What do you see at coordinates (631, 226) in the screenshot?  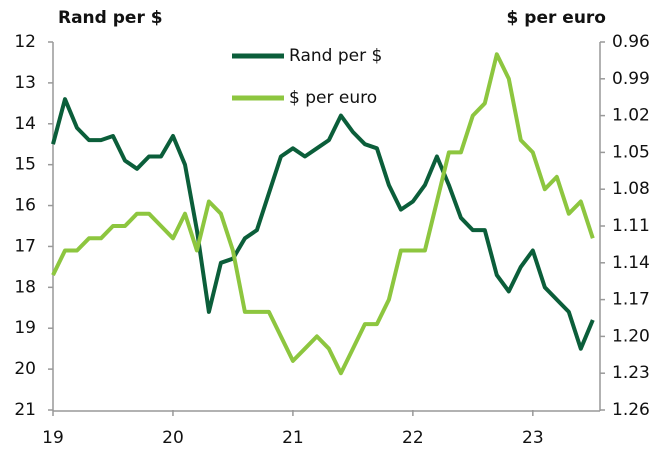 I see `y2-tick-label: 1.11` at bounding box center [631, 226].